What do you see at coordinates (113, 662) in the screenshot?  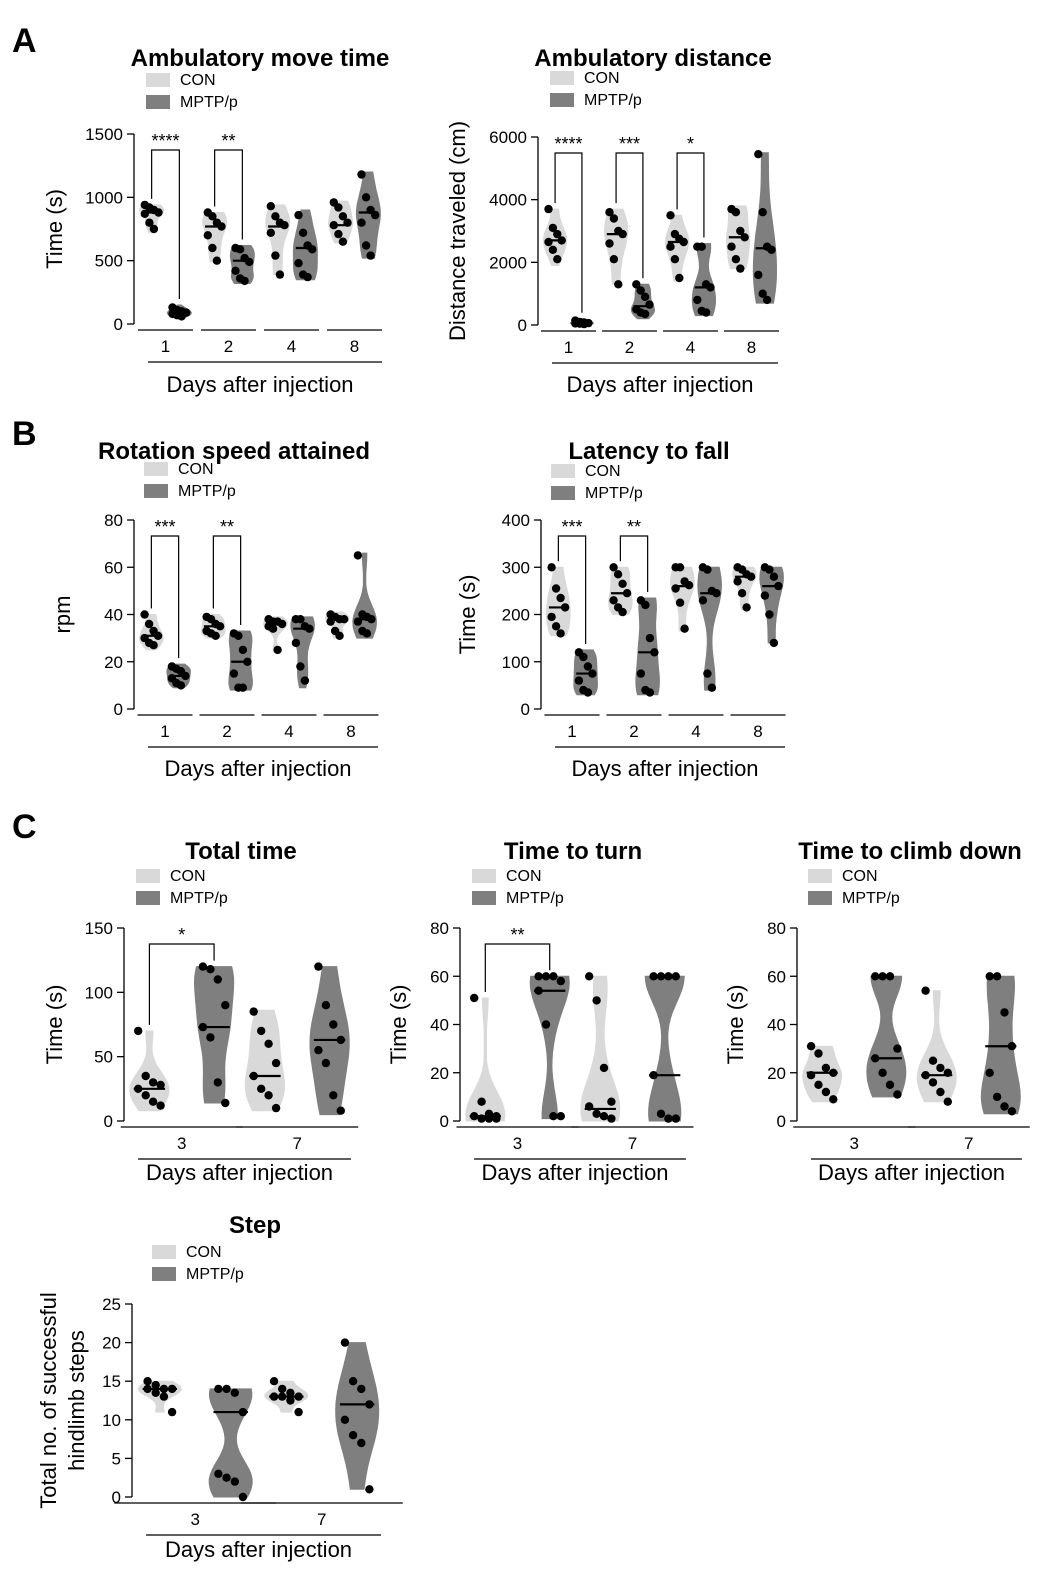 I see `y-tick-label: 20` at bounding box center [113, 662].